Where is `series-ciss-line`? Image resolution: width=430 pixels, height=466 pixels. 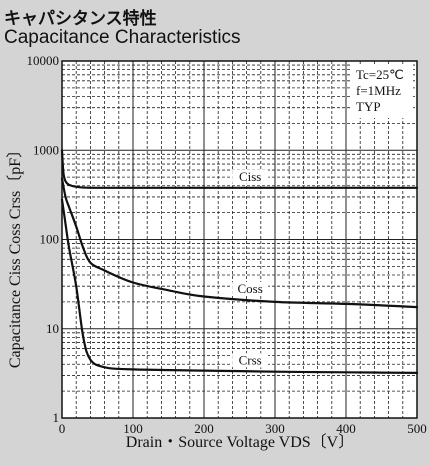
series-ciss-line is located at coordinates (239, 169).